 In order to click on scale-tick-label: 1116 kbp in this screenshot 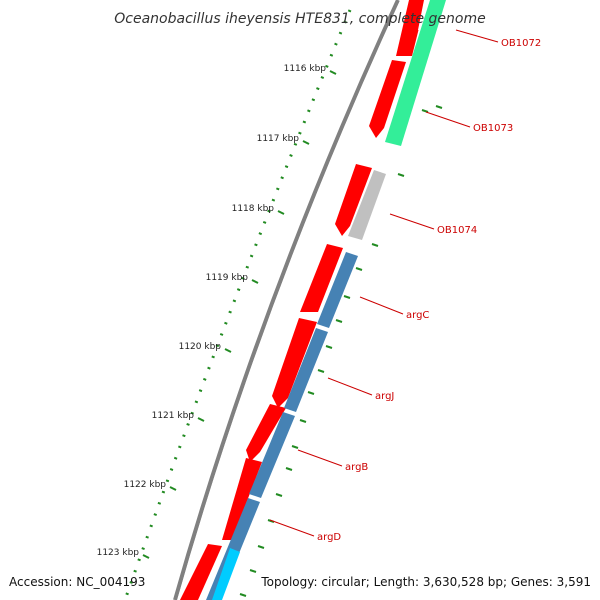, I will do `click(305, 69)`.